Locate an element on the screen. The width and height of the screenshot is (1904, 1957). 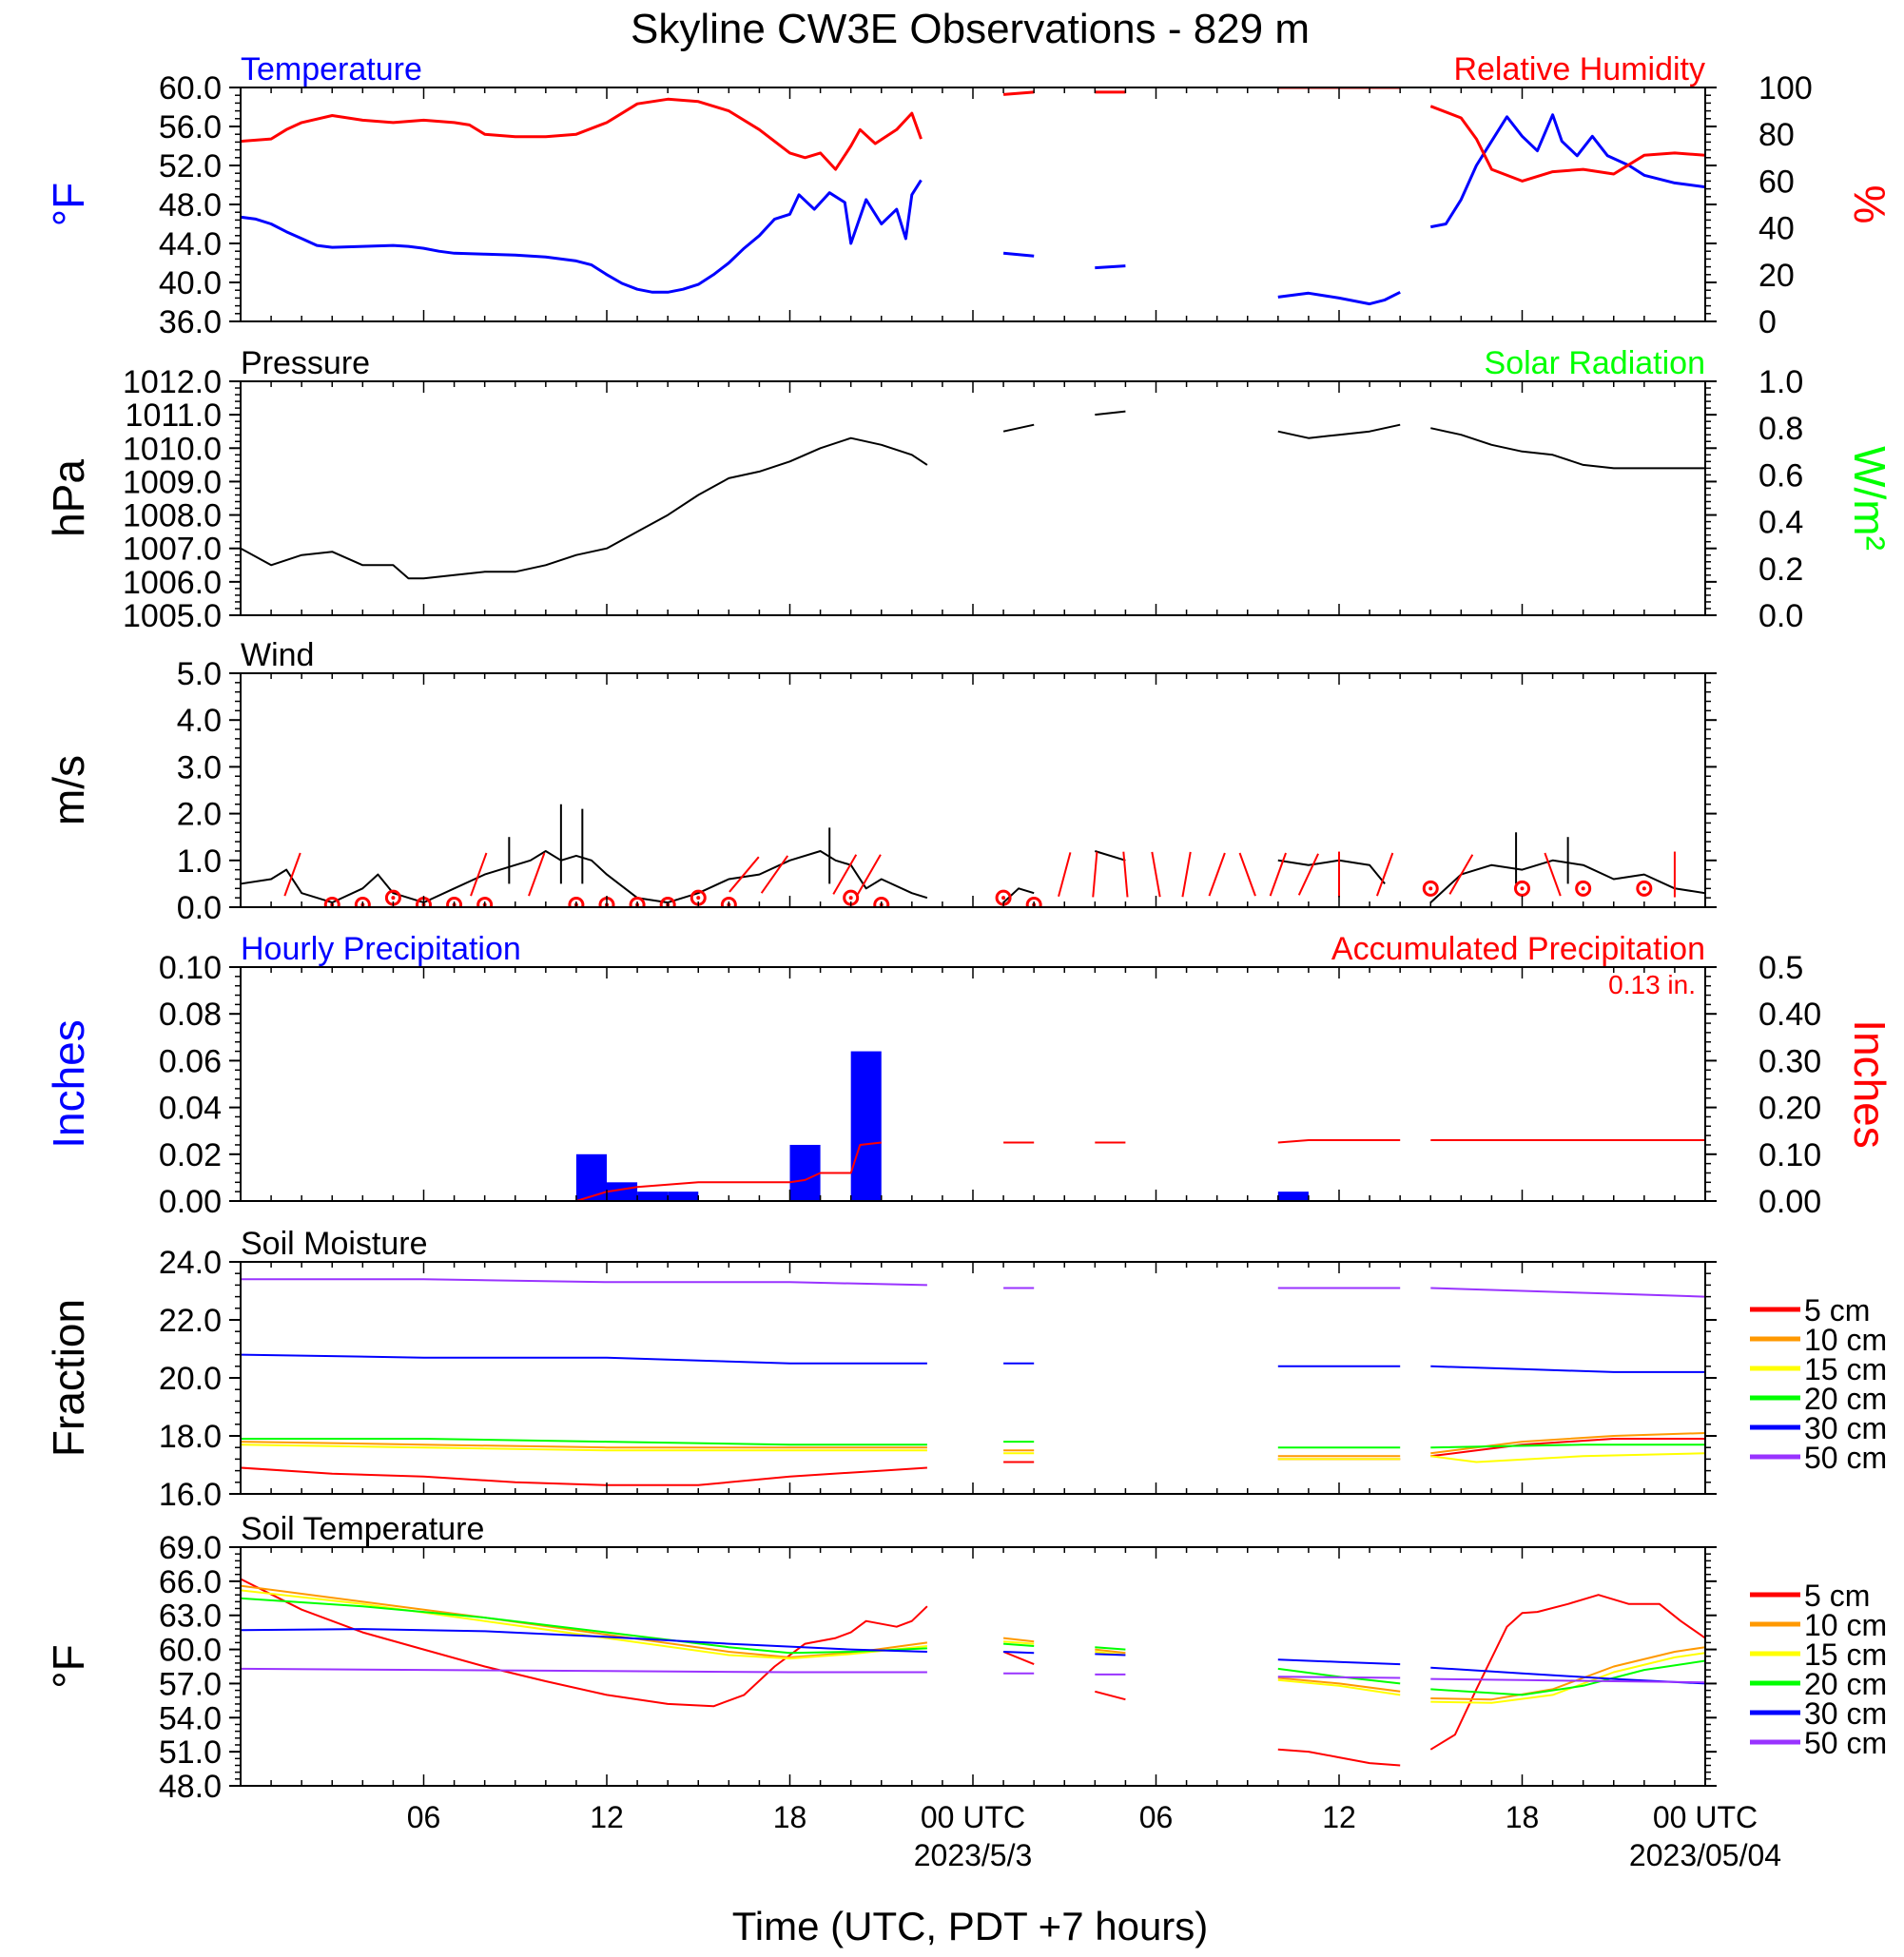
left-tick-label: 0.02 is located at coordinates (190, 1155).